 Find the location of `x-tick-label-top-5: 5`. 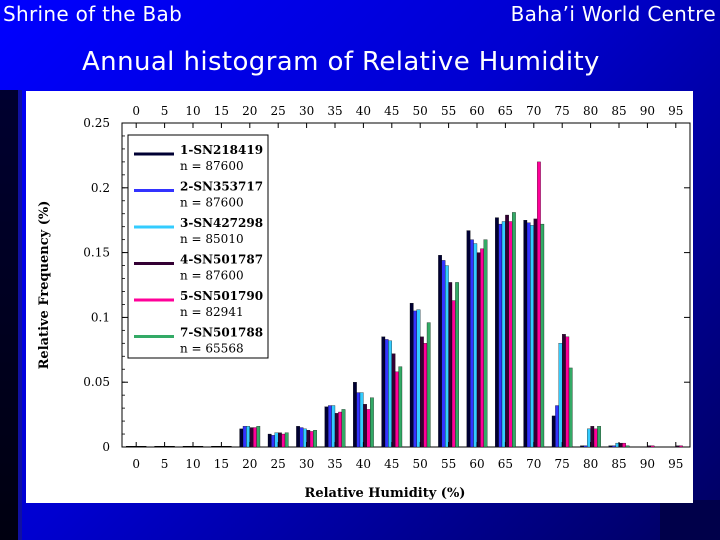

x-tick-label-top-5: 5 is located at coordinates (165, 111).